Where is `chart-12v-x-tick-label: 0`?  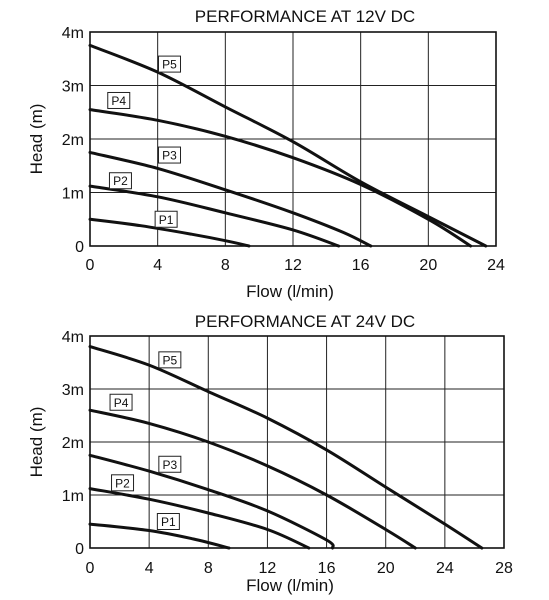 chart-12v-x-tick-label: 0 is located at coordinates (90, 265).